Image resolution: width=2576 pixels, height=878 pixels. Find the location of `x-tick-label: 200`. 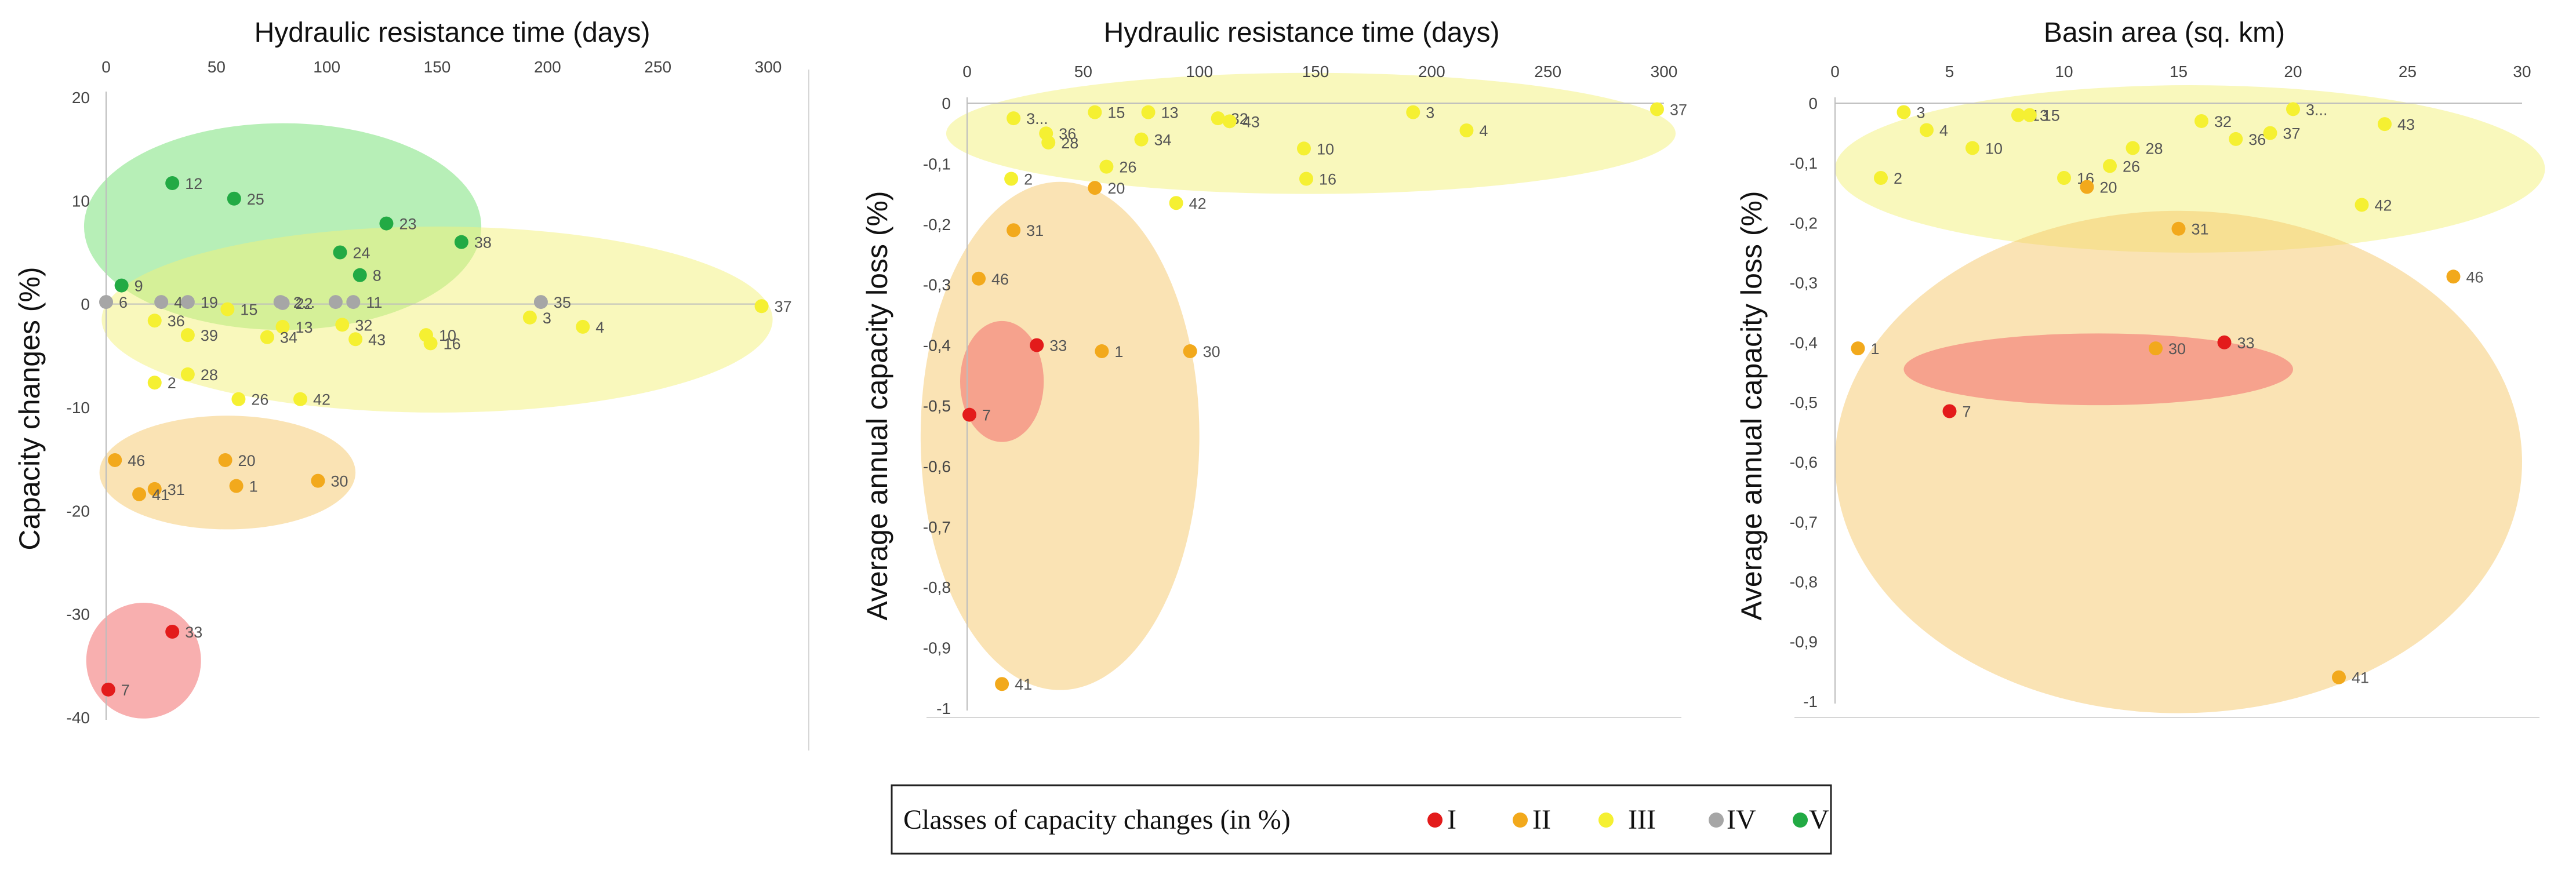

x-tick-label: 200 is located at coordinates (547, 67).